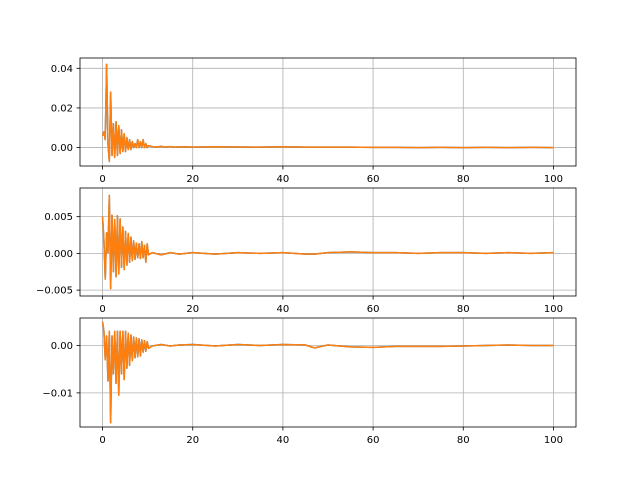 The width and height of the screenshot is (640, 480). What do you see at coordinates (62, 108) in the screenshot?
I see `y-tick-label: 0.02` at bounding box center [62, 108].